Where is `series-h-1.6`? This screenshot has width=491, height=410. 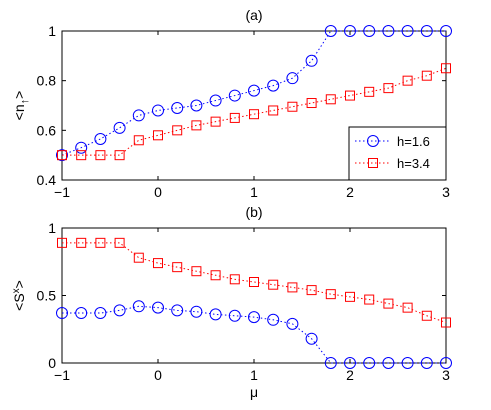 series-h-1.6 is located at coordinates (254, 334).